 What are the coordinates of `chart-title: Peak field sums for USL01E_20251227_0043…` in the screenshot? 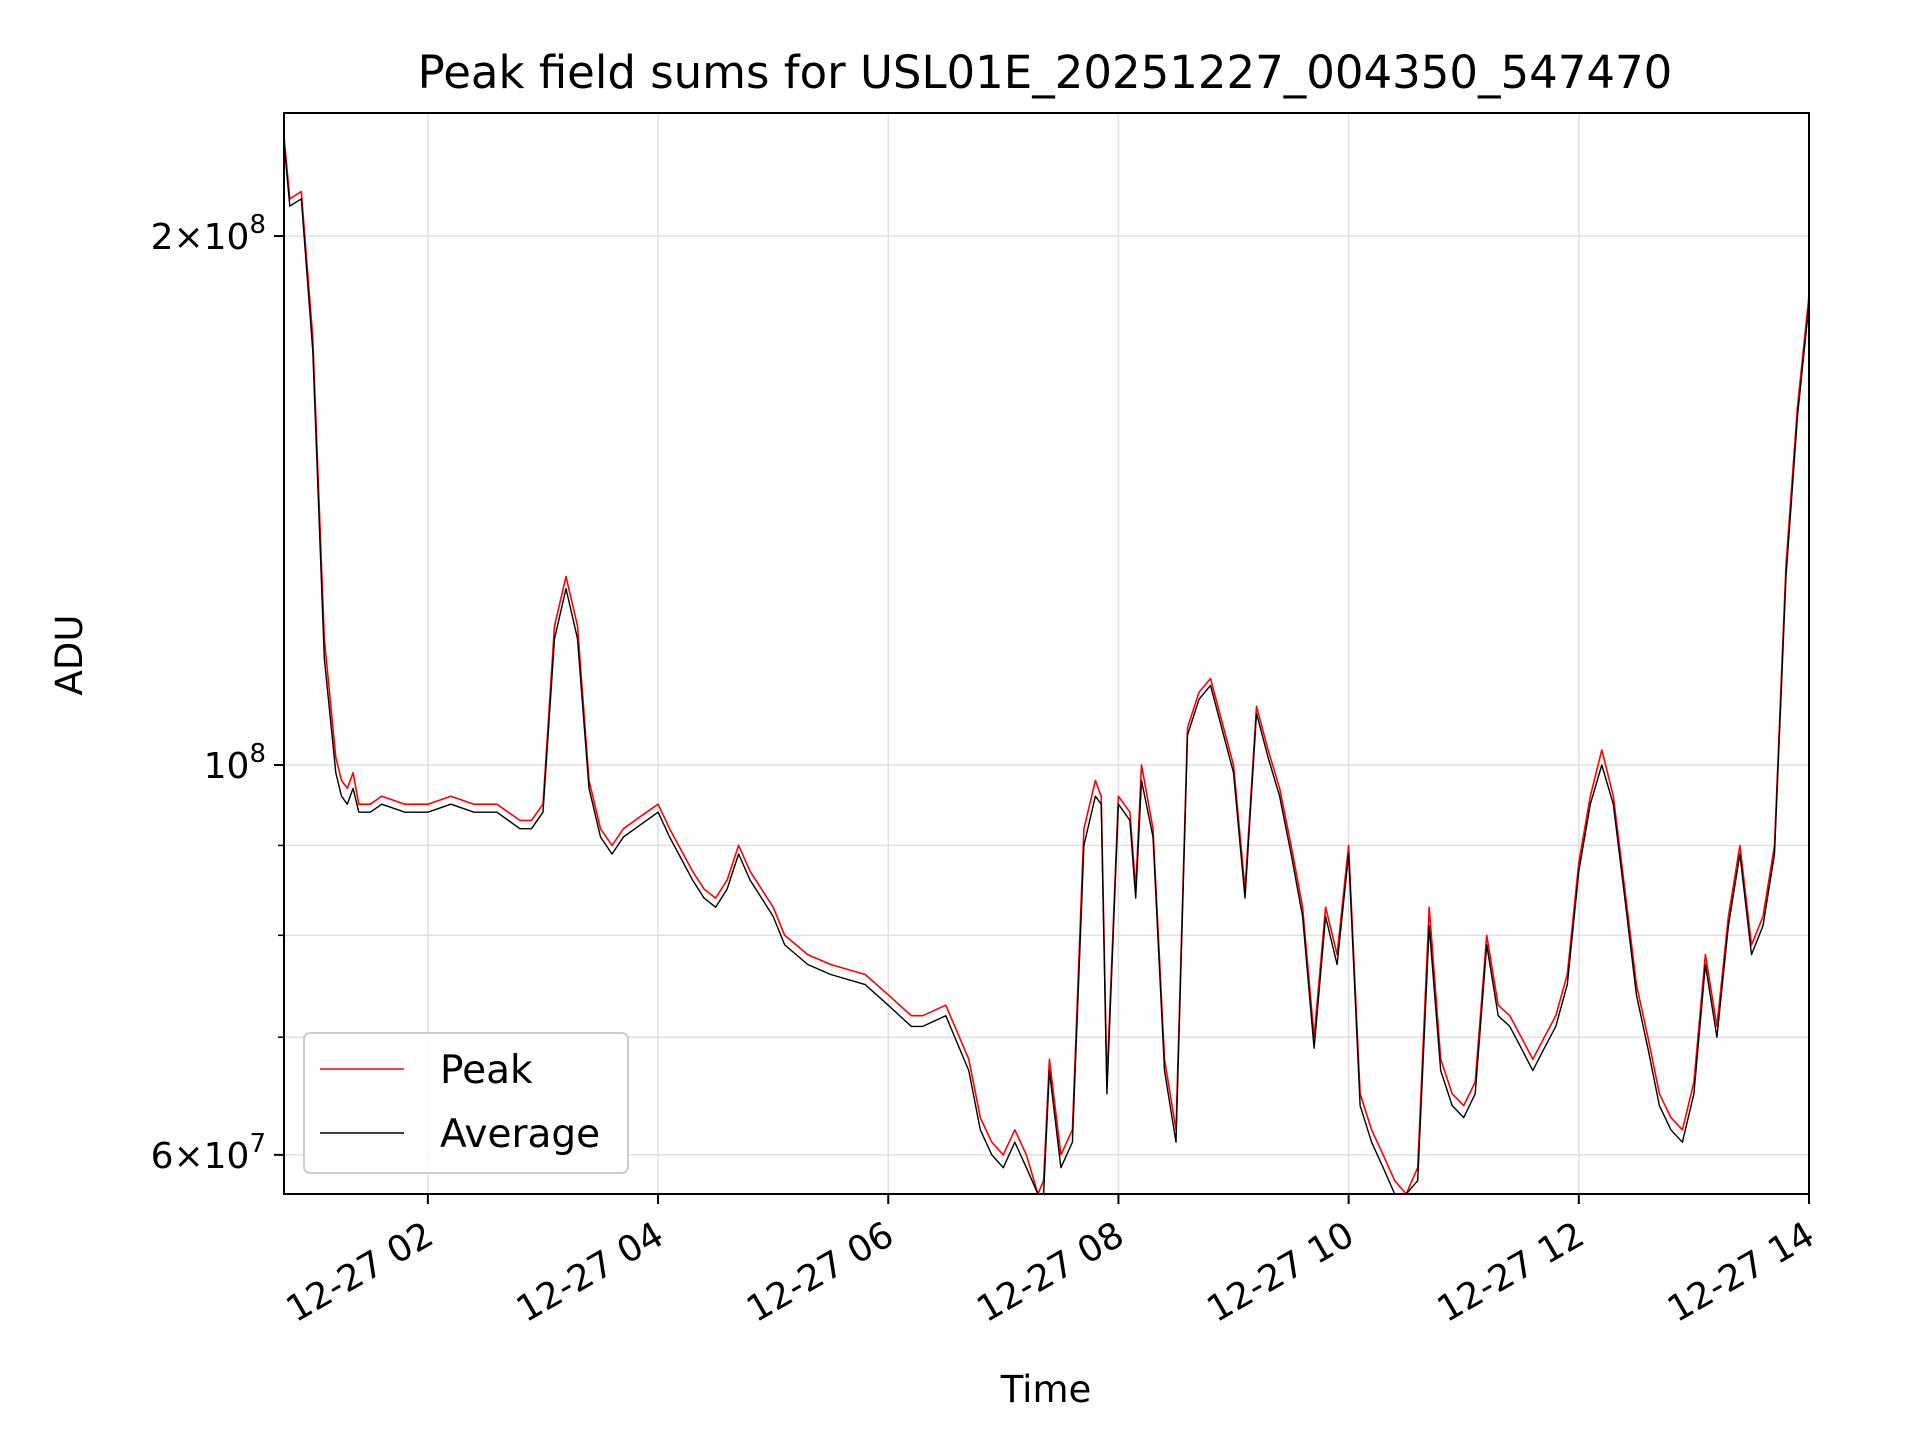 It's located at (1045, 72).